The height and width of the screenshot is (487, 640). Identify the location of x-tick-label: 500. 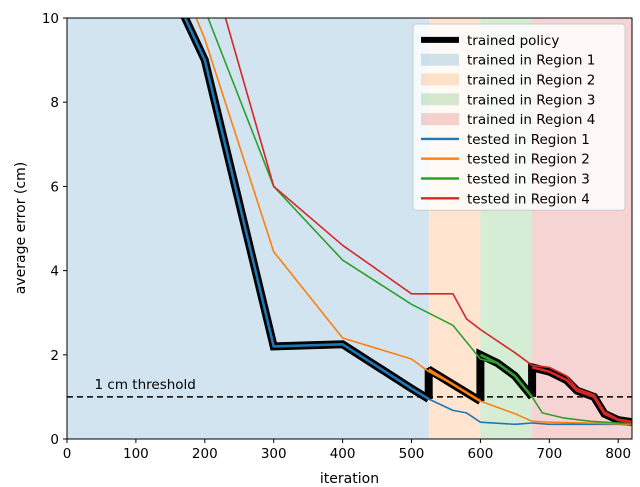
(412, 454).